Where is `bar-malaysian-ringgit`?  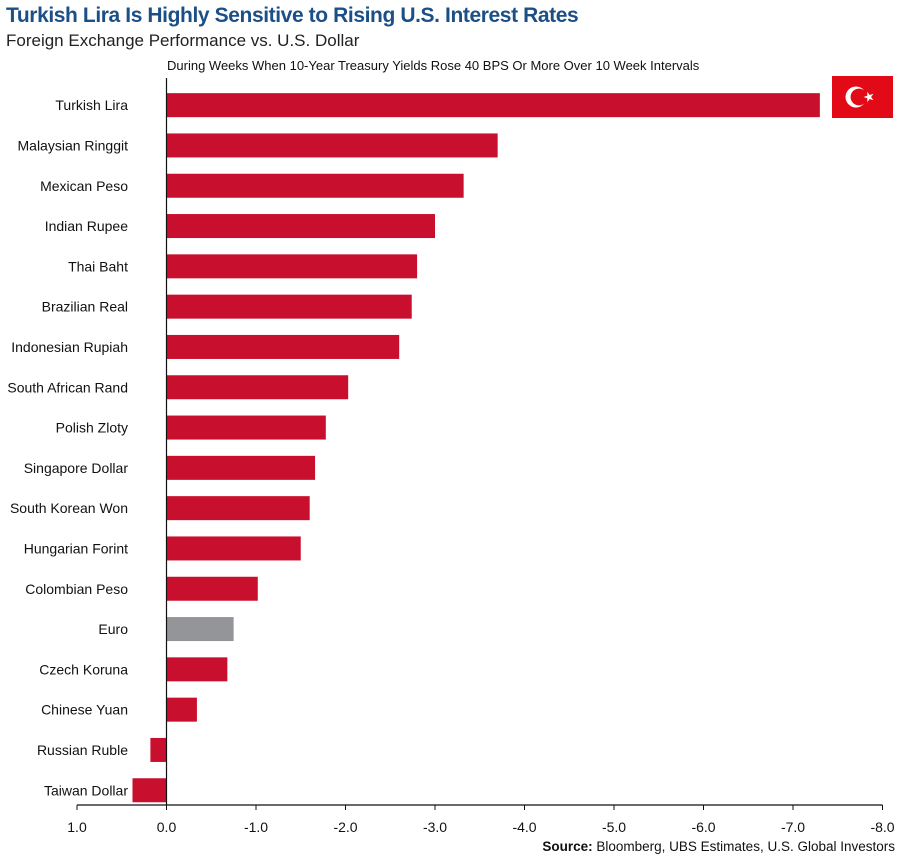 bar-malaysian-ringgit is located at coordinates (332, 145).